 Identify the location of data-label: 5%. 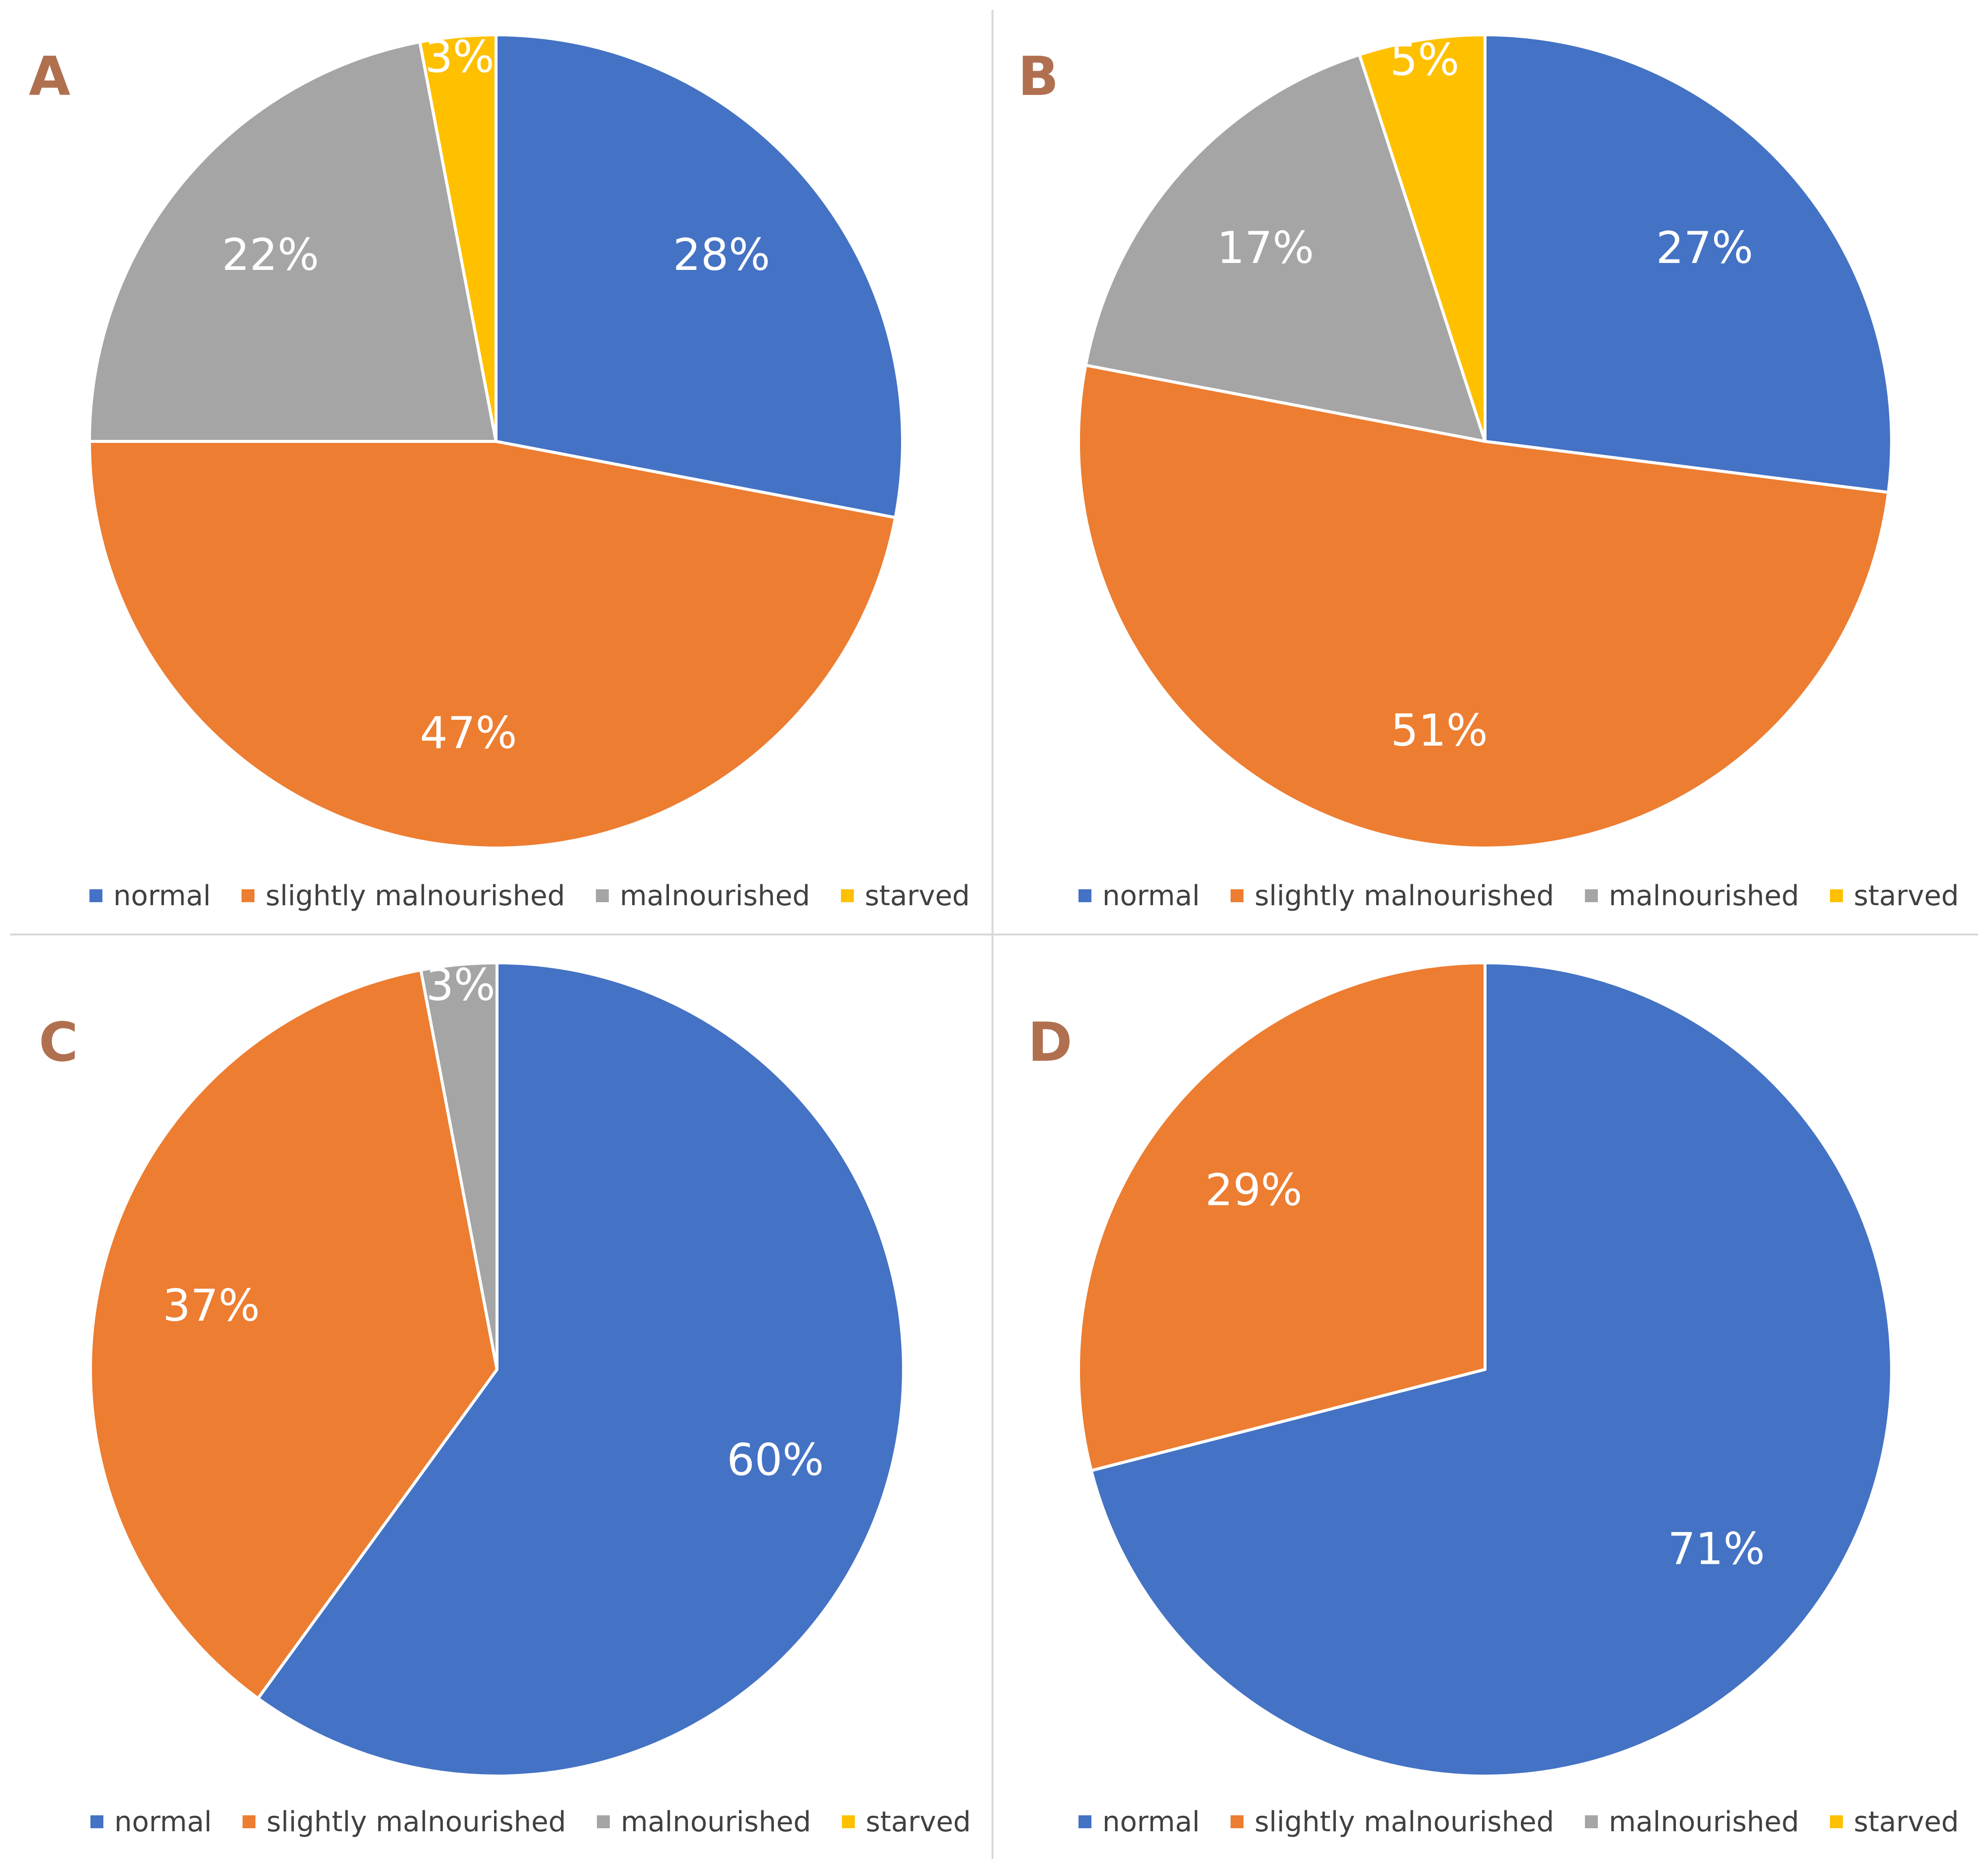
(1425, 59).